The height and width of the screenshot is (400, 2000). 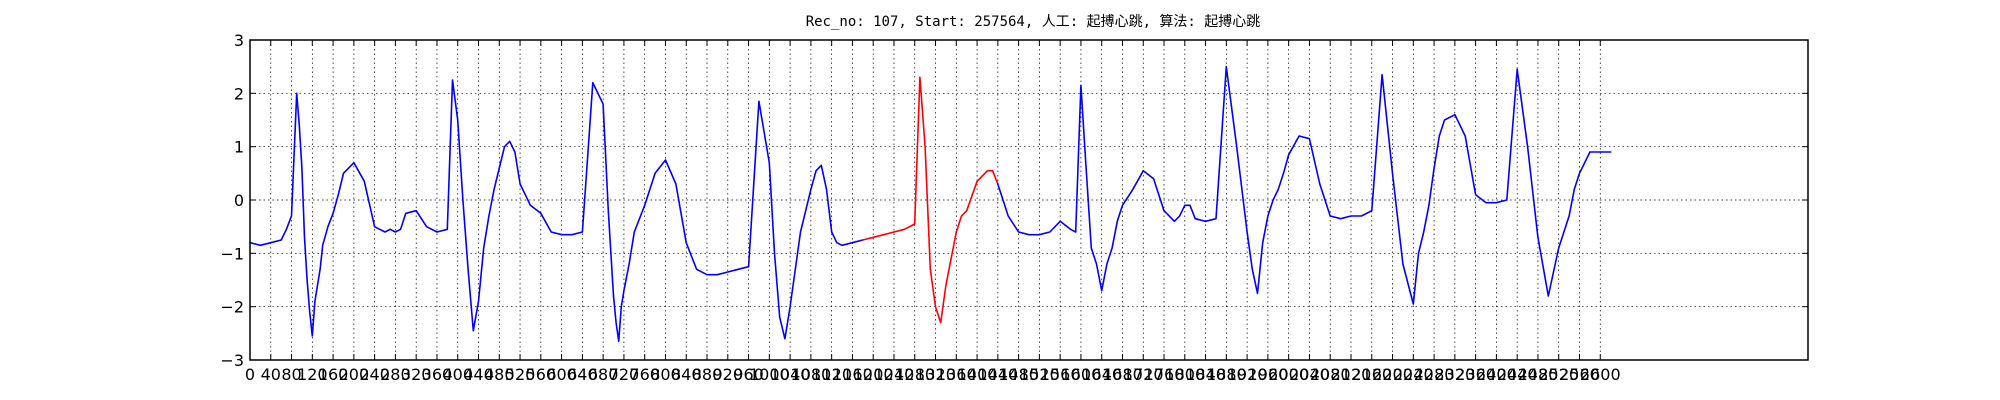 I want to click on x-tick-label: 160, so click(x=333, y=374).